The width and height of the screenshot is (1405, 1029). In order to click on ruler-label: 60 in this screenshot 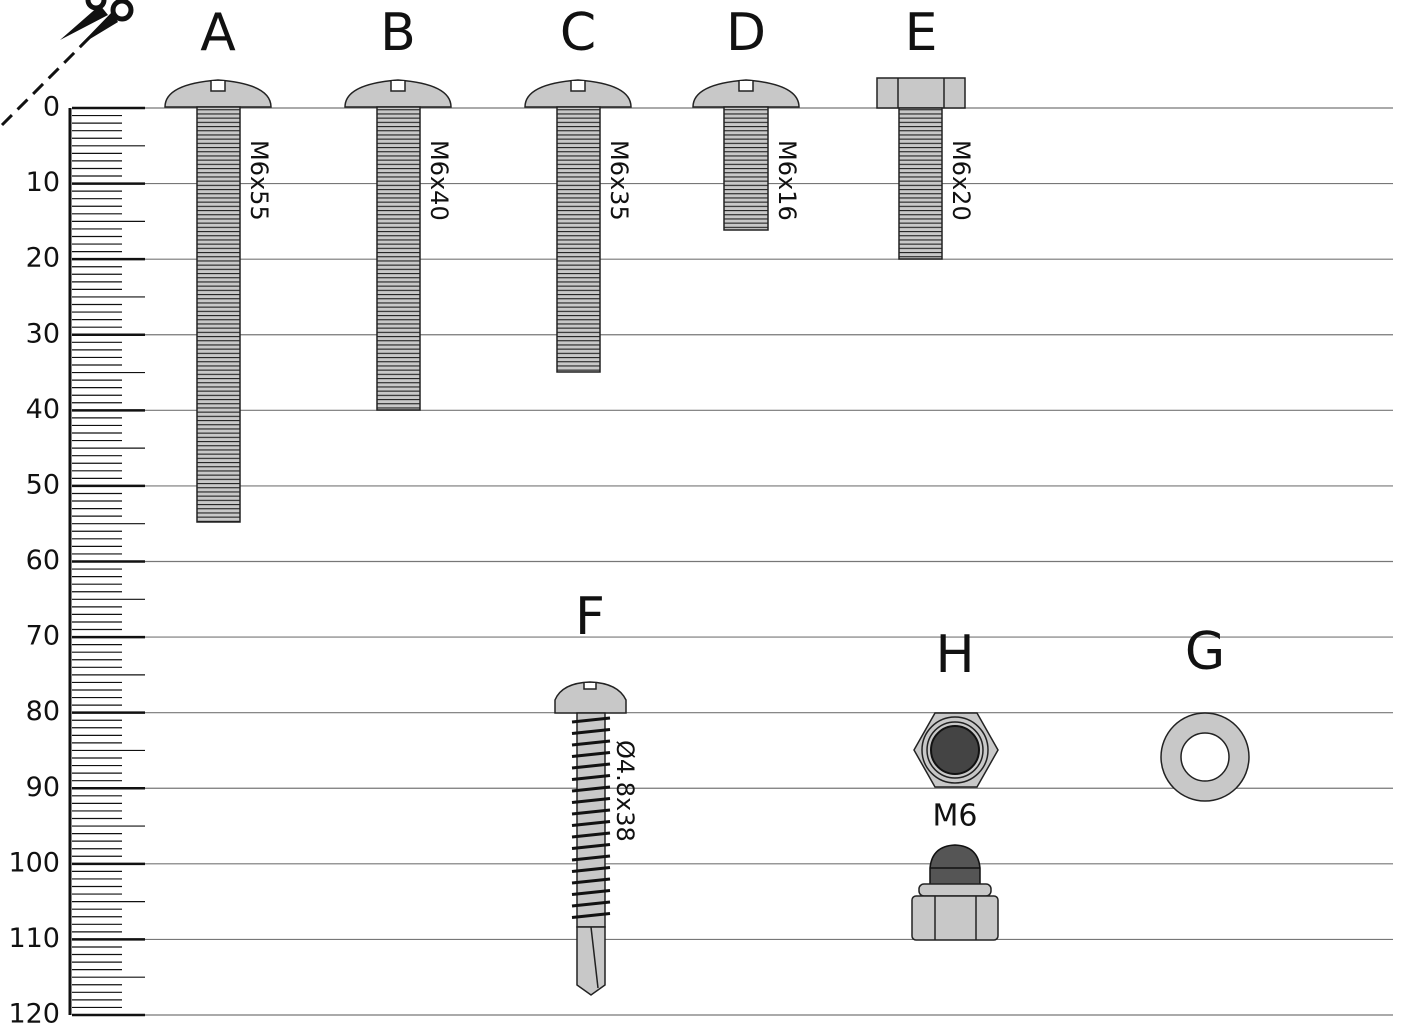, I will do `click(43, 560)`.